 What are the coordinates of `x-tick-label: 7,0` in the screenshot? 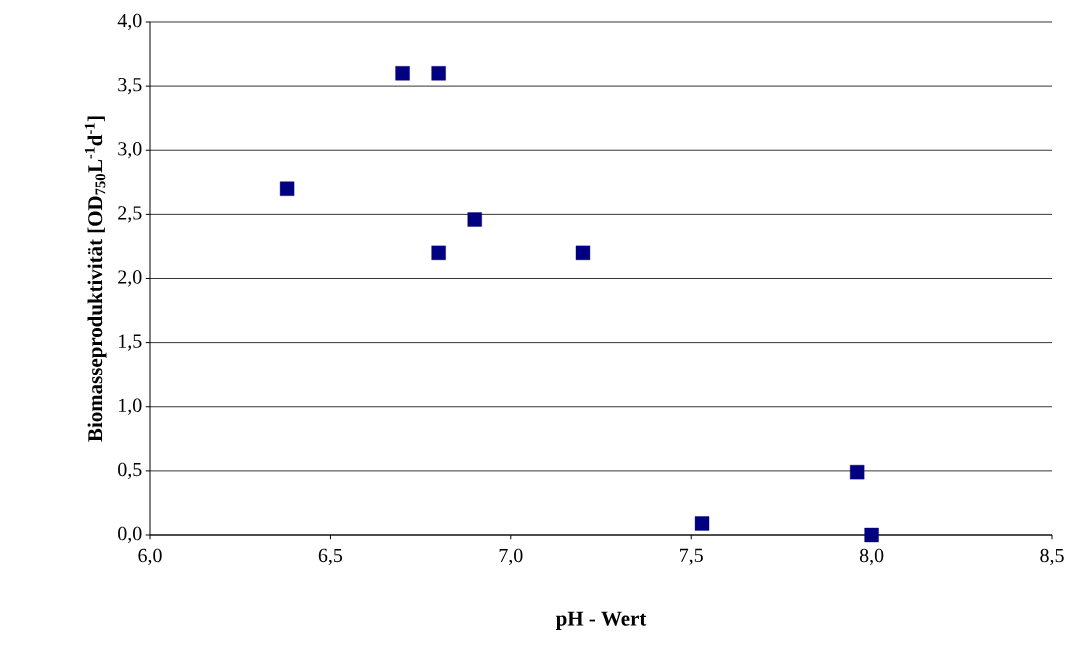 It's located at (511, 557).